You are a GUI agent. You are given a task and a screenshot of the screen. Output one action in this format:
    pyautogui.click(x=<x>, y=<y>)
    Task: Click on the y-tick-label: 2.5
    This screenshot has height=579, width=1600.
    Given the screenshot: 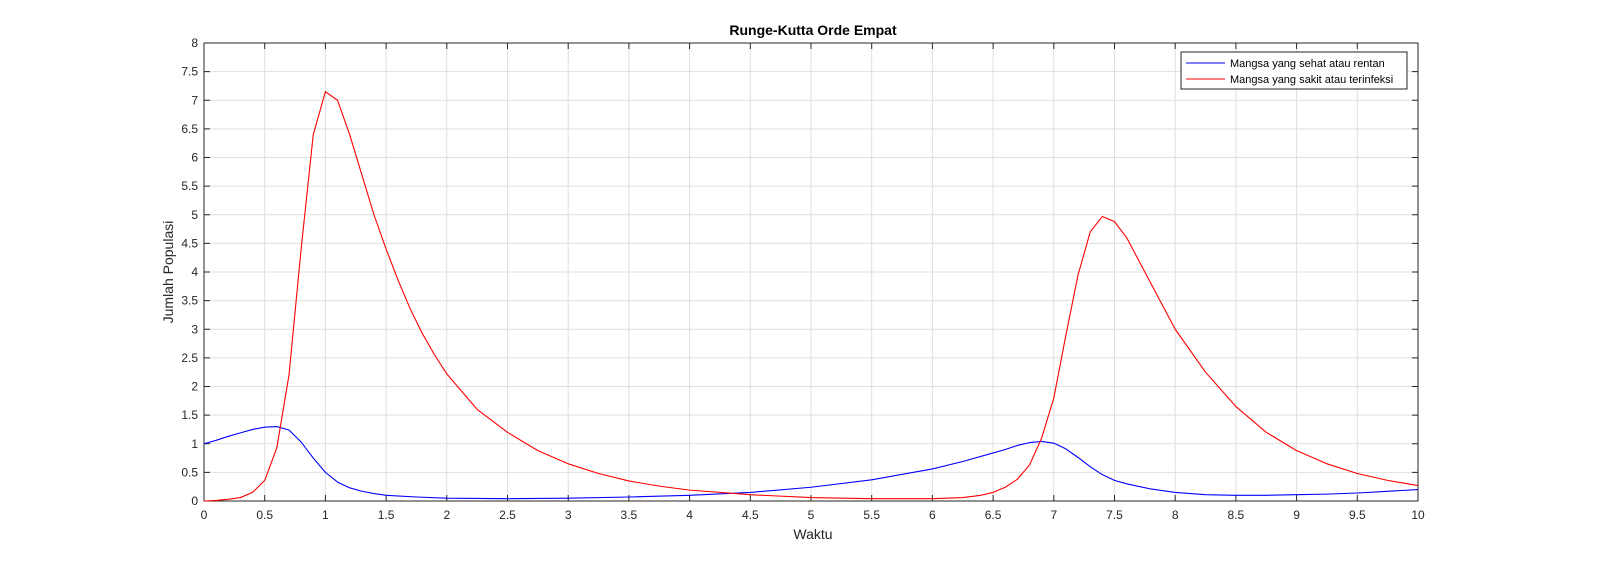 What is the action you would take?
    pyautogui.click(x=189, y=358)
    